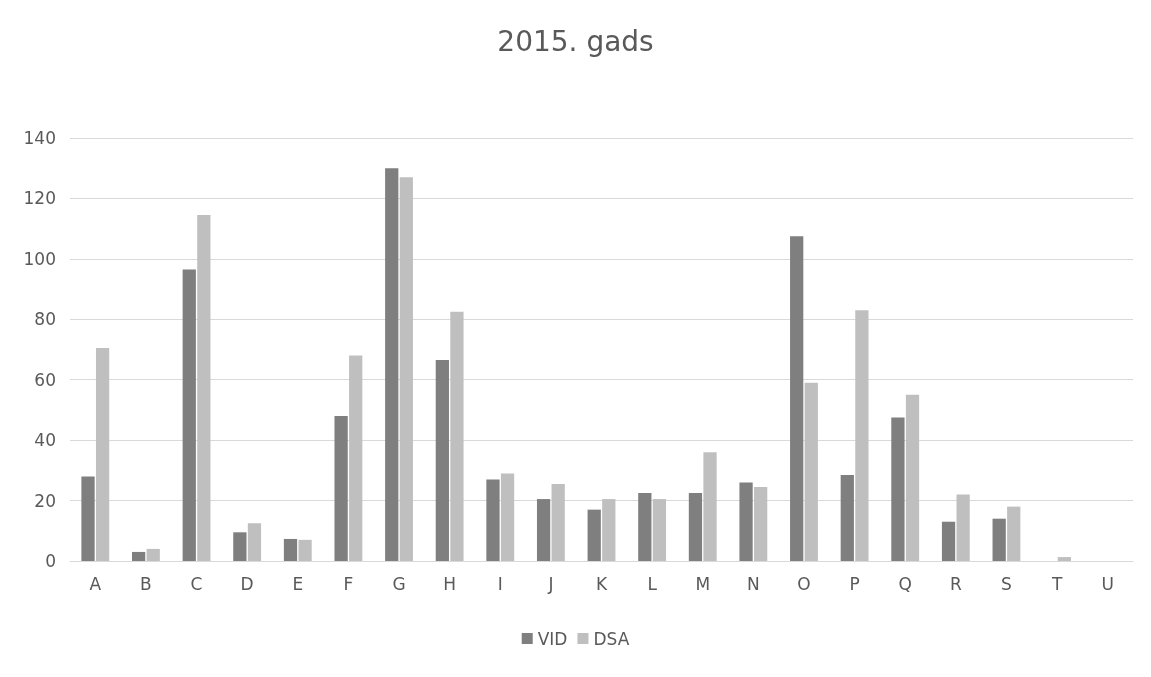  I want to click on y-tick-label: 120, so click(39, 198).